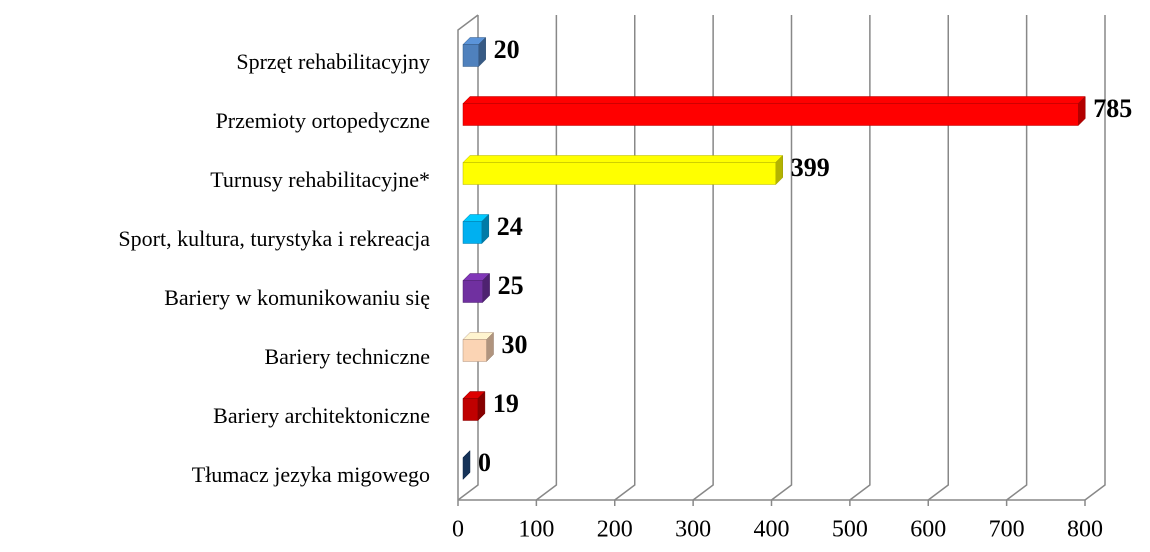  Describe the element at coordinates (928, 530) in the screenshot. I see `x-tick-label: 600` at that location.